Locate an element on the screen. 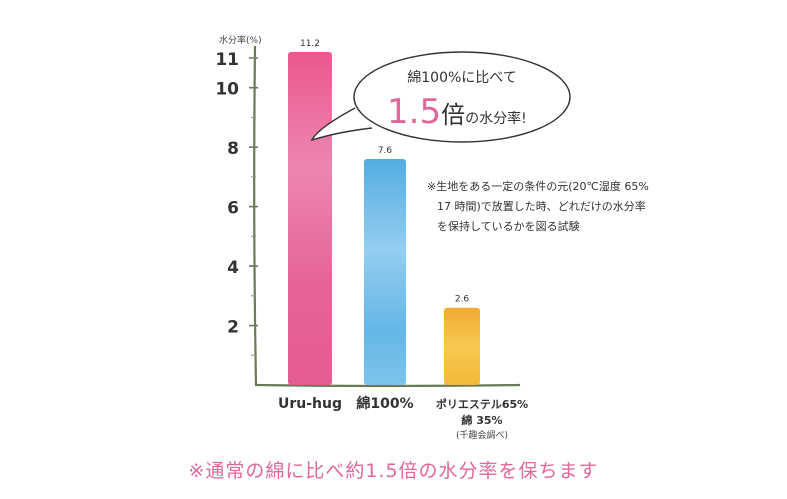 The image size is (787, 499). y-tick-label: 6 is located at coordinates (233, 209).